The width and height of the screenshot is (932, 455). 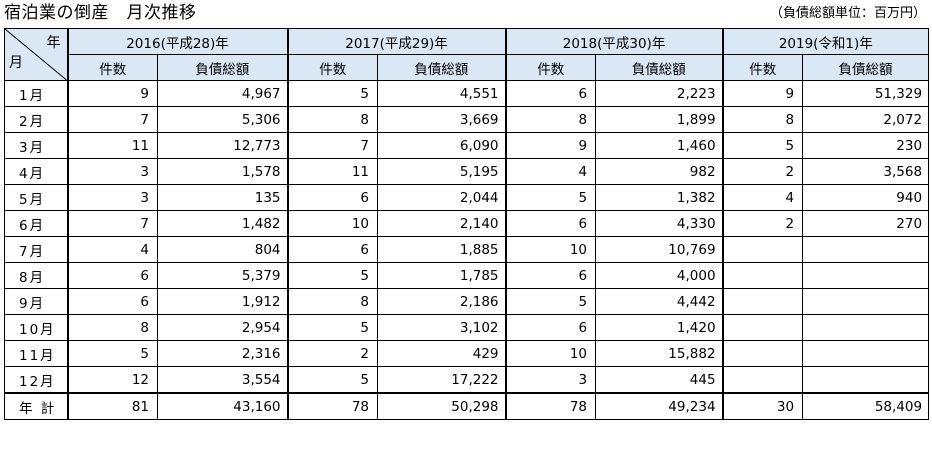 I want to click on count-cell: 30, so click(x=762, y=406).